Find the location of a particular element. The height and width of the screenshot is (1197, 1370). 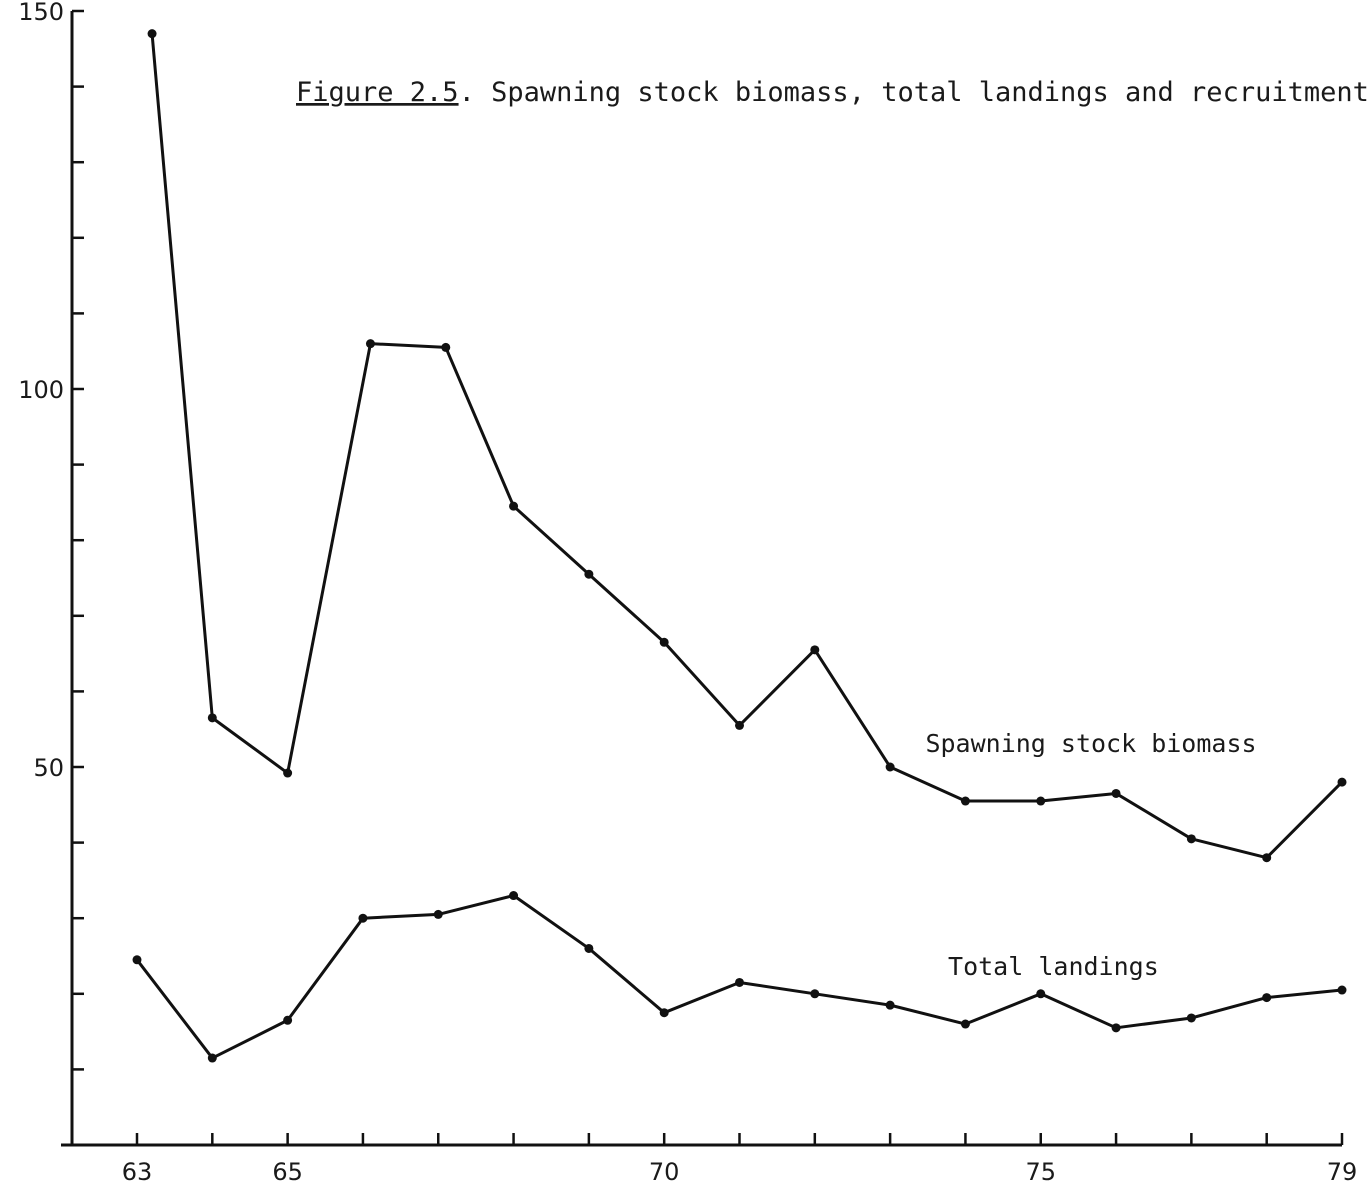

series-line is located at coordinates (739, 977).